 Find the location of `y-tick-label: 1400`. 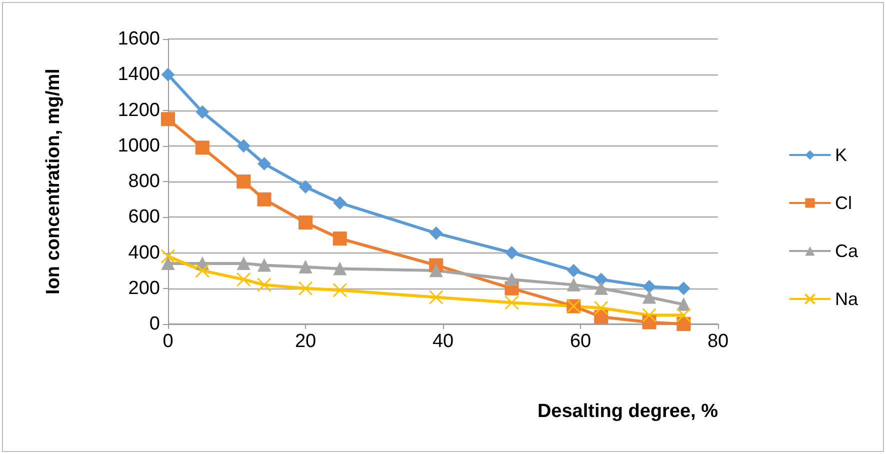

y-tick-label: 1400 is located at coordinates (139, 75).